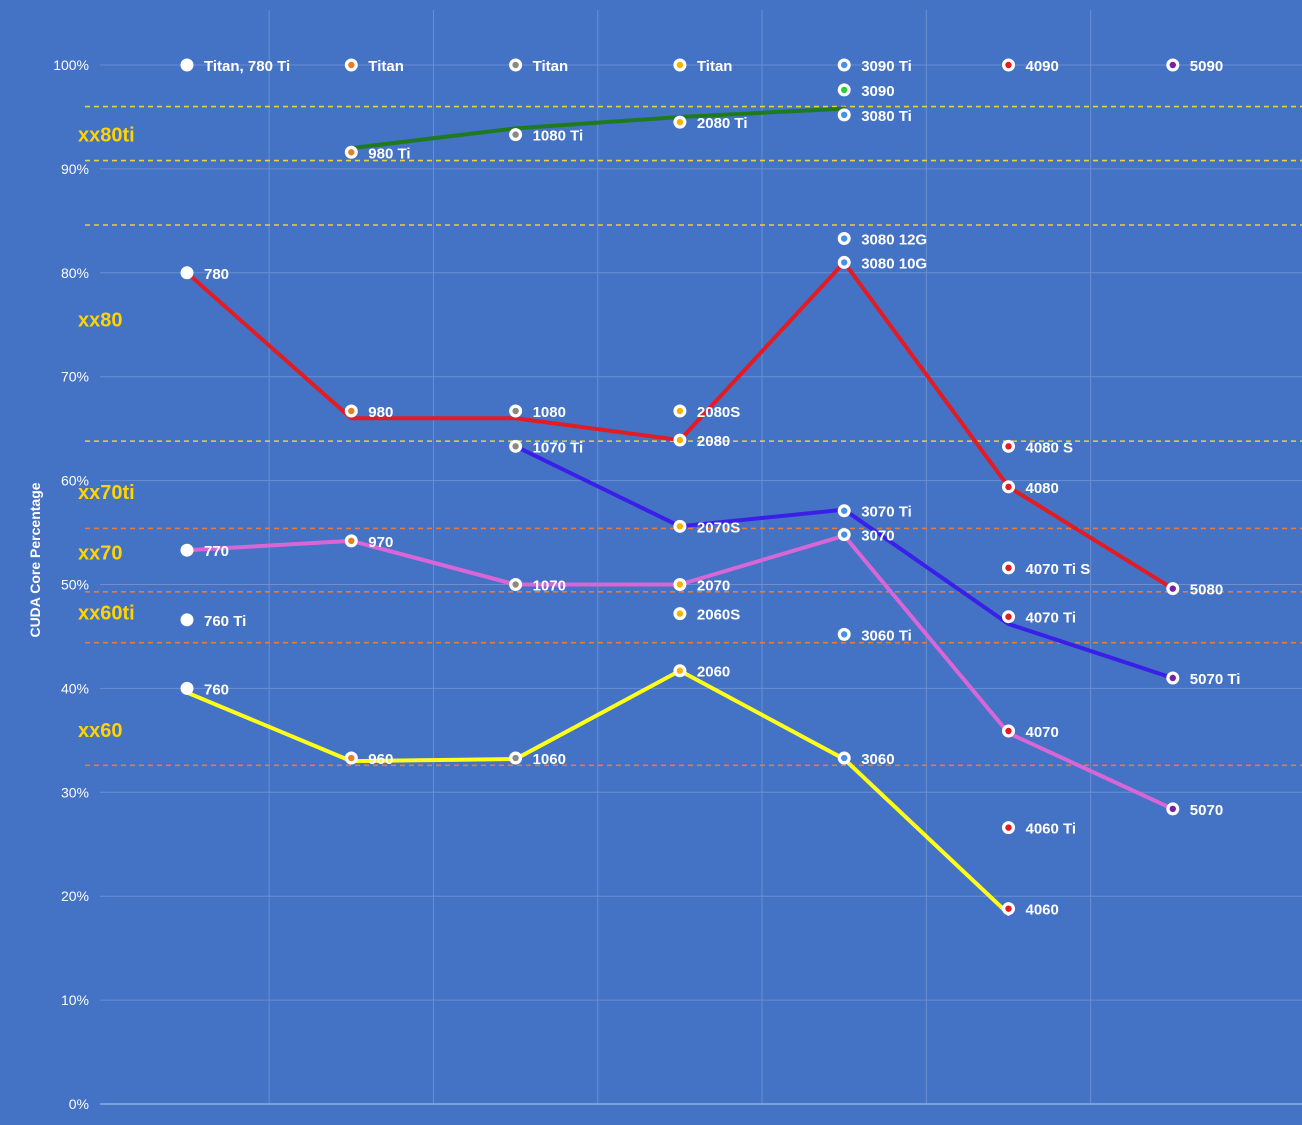  Describe the element at coordinates (106, 614) in the screenshot. I see `tier-label-4: xx60ti` at that location.